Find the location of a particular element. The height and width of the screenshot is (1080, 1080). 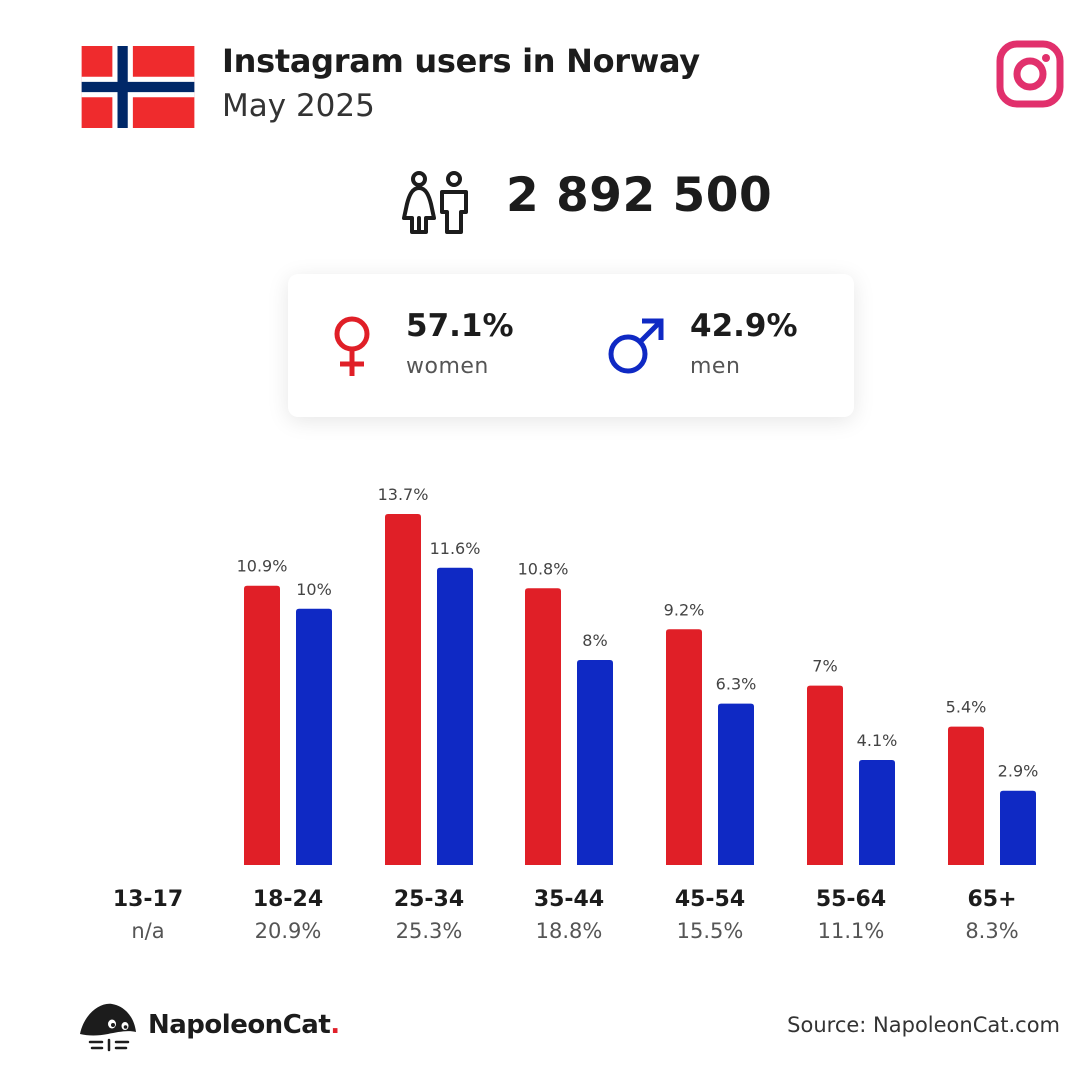

instagram-icon is located at coordinates (1030, 74).